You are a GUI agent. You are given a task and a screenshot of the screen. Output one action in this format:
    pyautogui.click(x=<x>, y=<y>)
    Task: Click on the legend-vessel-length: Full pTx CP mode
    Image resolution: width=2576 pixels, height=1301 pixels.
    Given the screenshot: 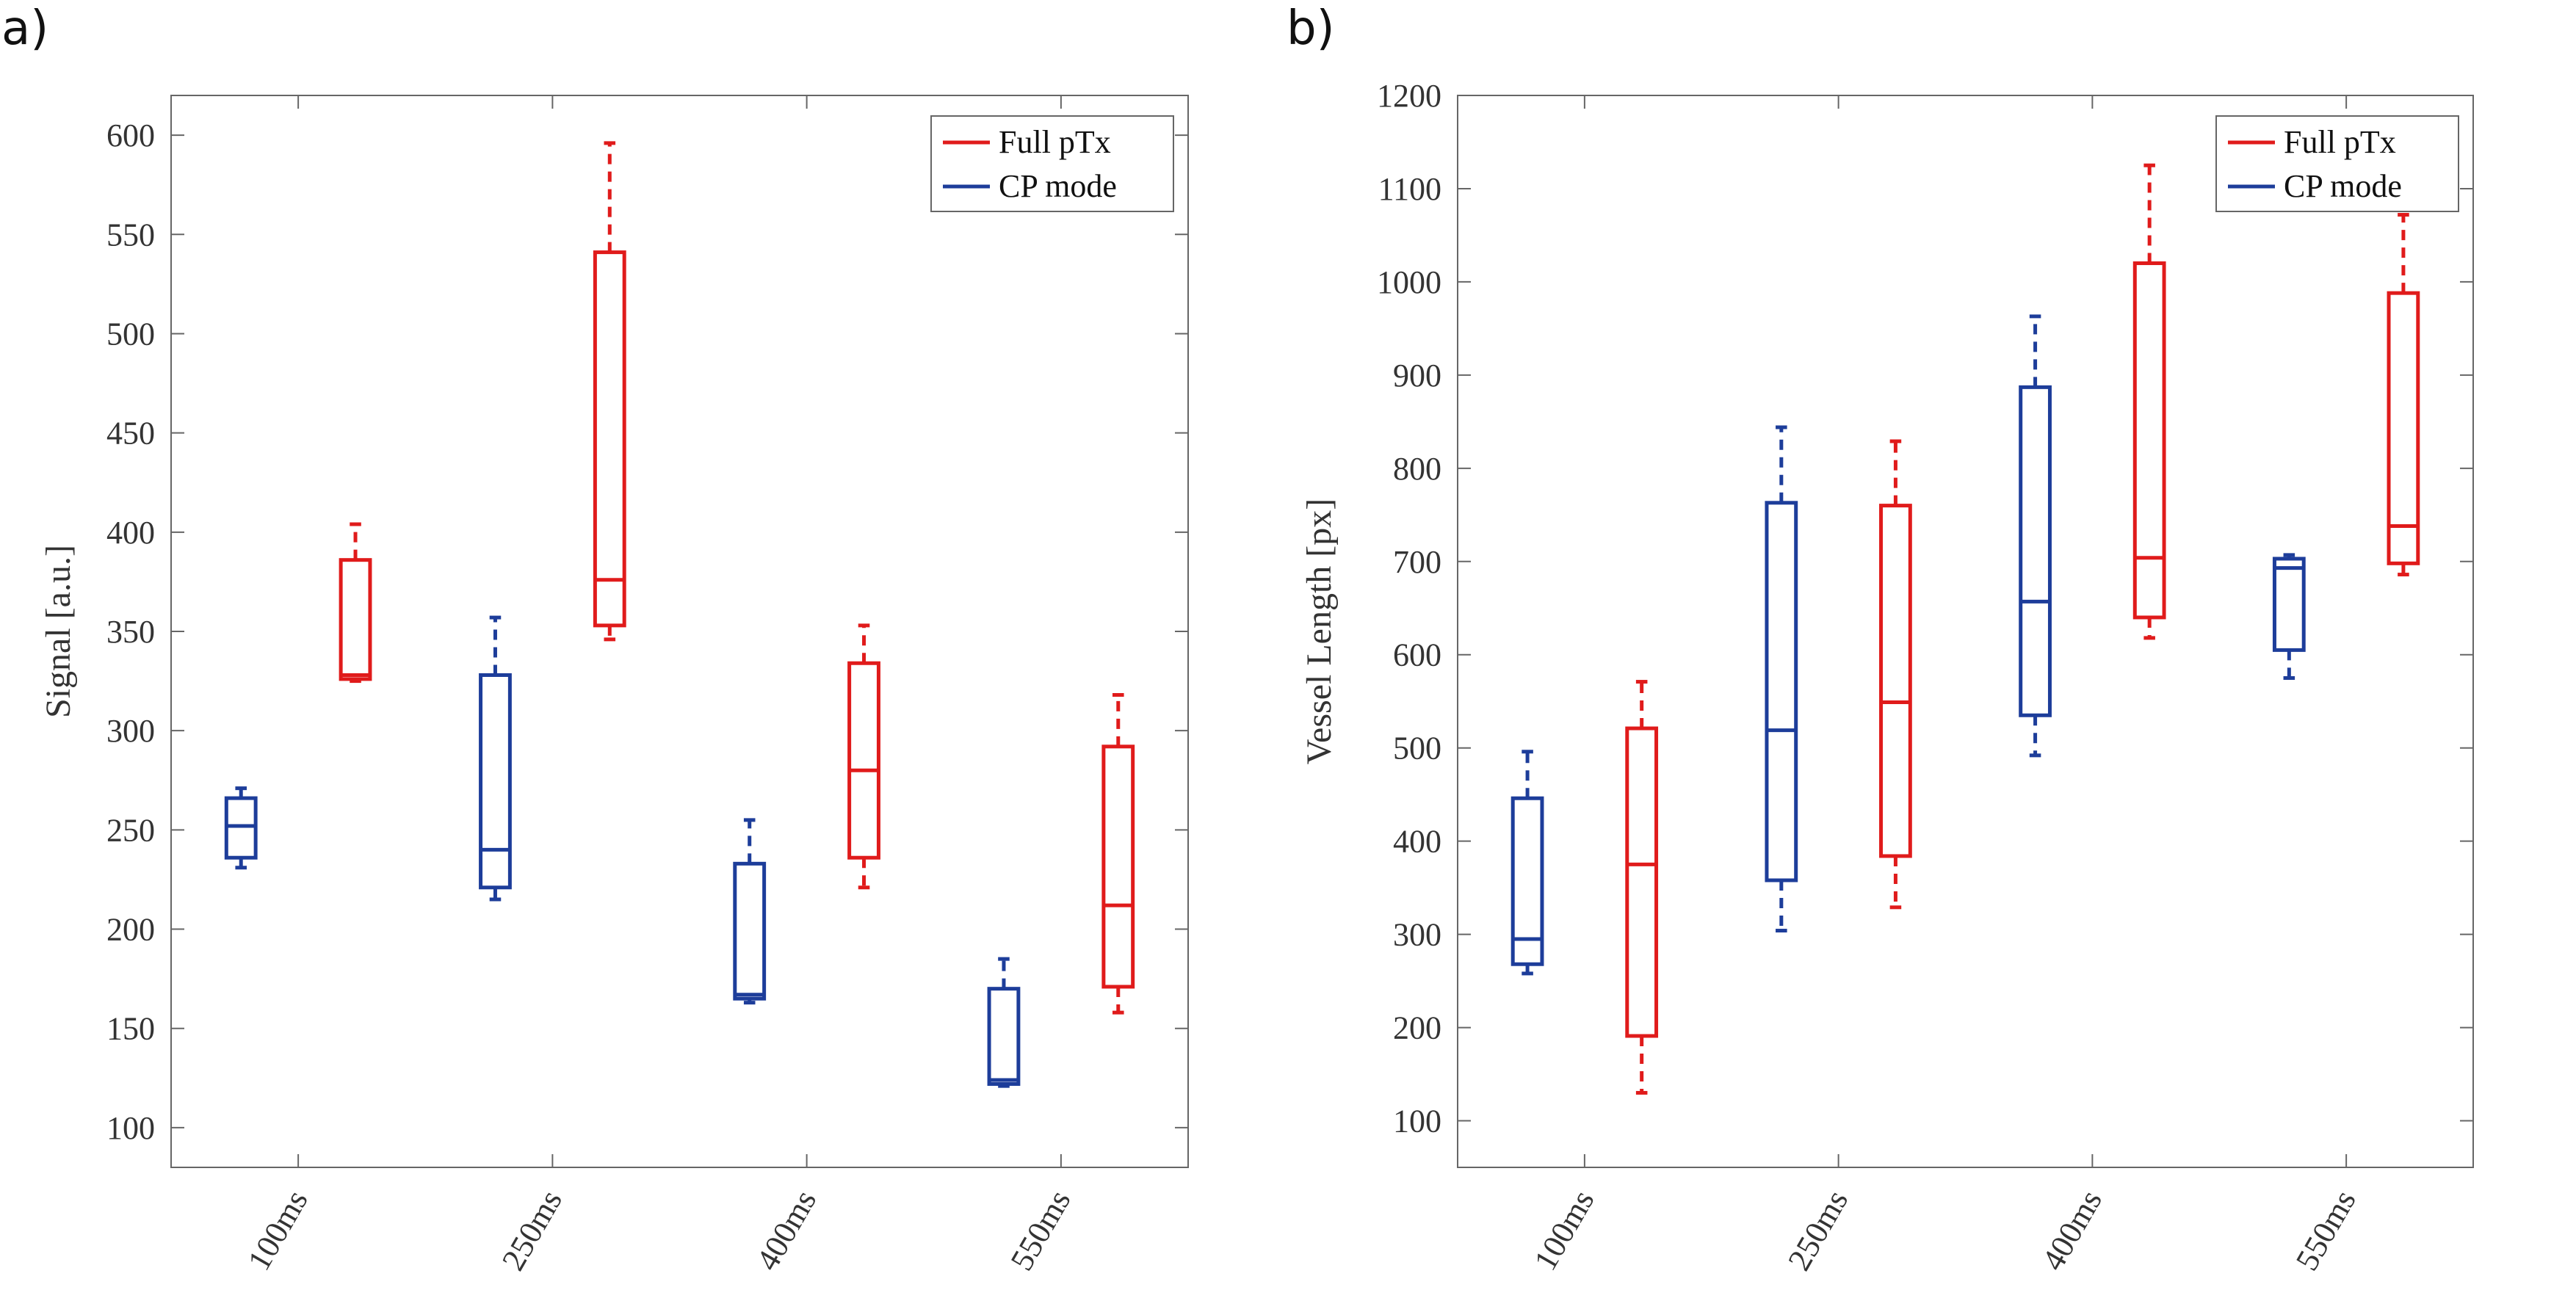 What is the action you would take?
    pyautogui.click(x=2337, y=163)
    